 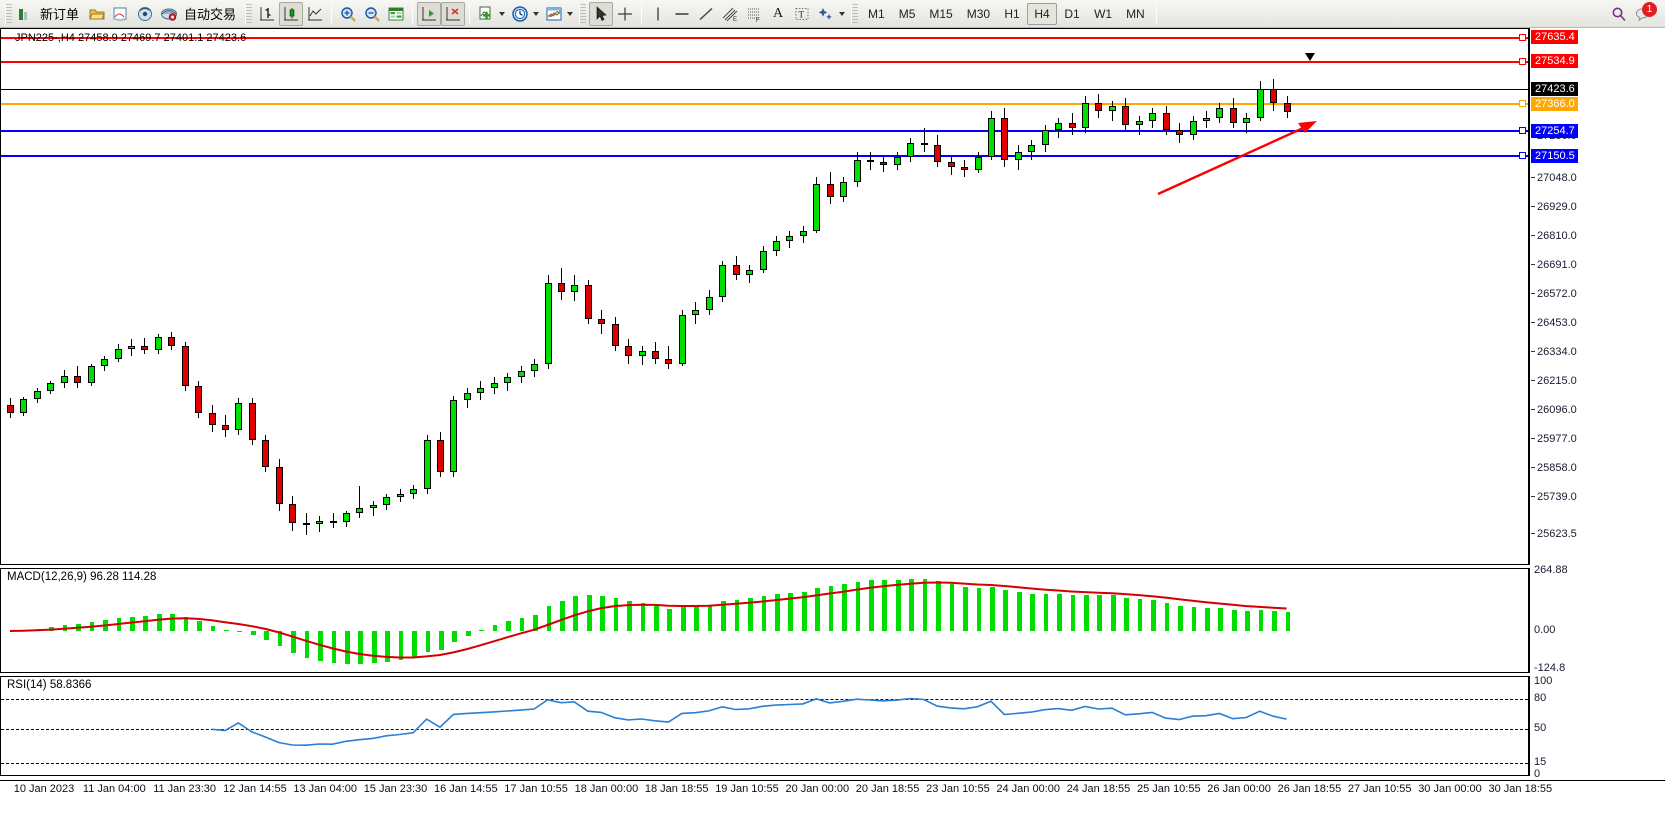 What do you see at coordinates (82, 577) in the screenshot?
I see `macd-label: MACD(12,26,9) 96.28 114.28` at bounding box center [82, 577].